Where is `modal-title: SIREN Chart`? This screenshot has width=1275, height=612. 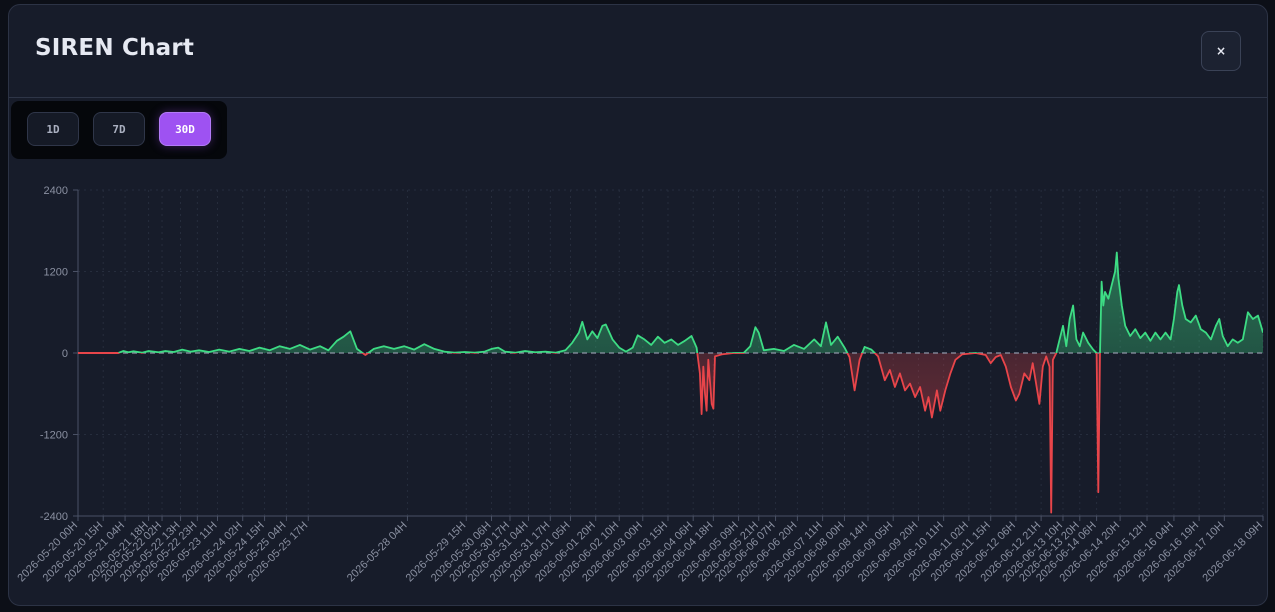
modal-title: SIREN Chart is located at coordinates (115, 48).